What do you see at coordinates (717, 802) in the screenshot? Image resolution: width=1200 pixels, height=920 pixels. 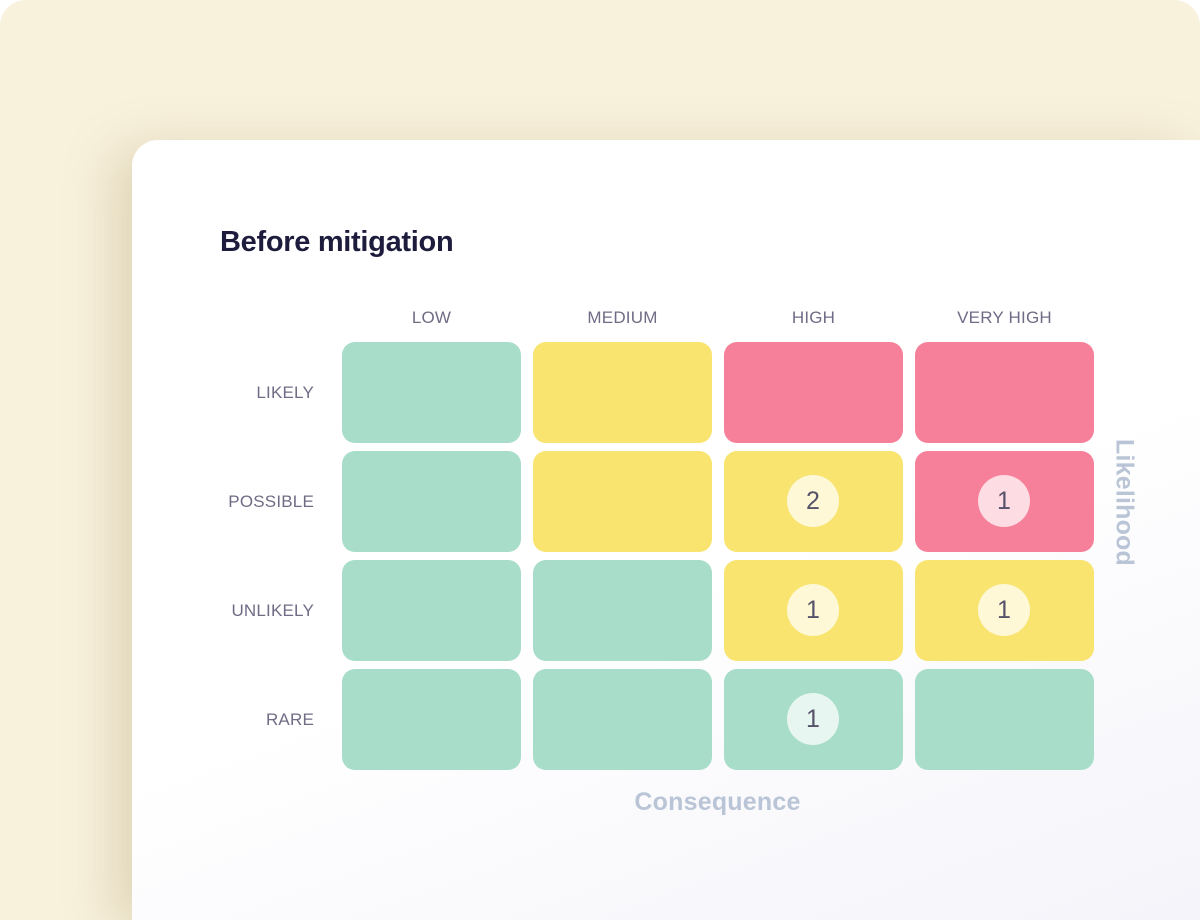 I see `x-axis-label: Consequence` at bounding box center [717, 802].